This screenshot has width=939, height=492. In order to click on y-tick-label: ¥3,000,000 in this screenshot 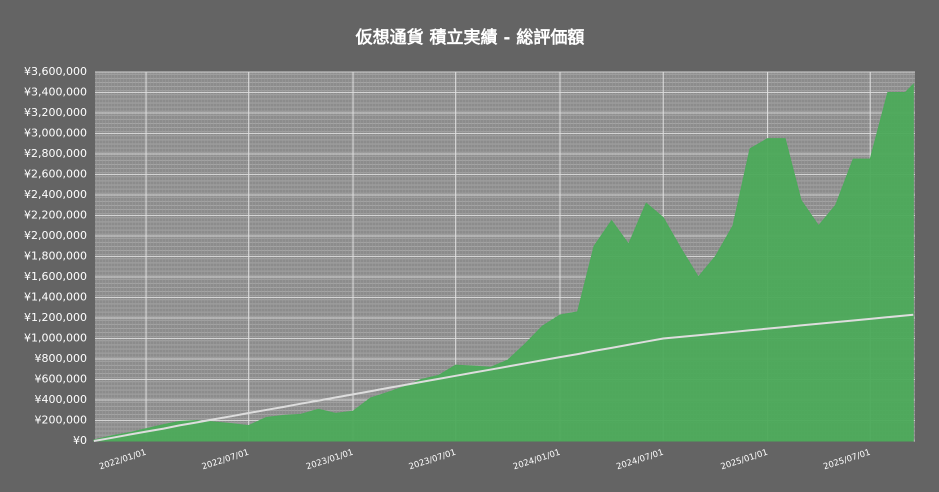, I will do `click(55, 133)`.